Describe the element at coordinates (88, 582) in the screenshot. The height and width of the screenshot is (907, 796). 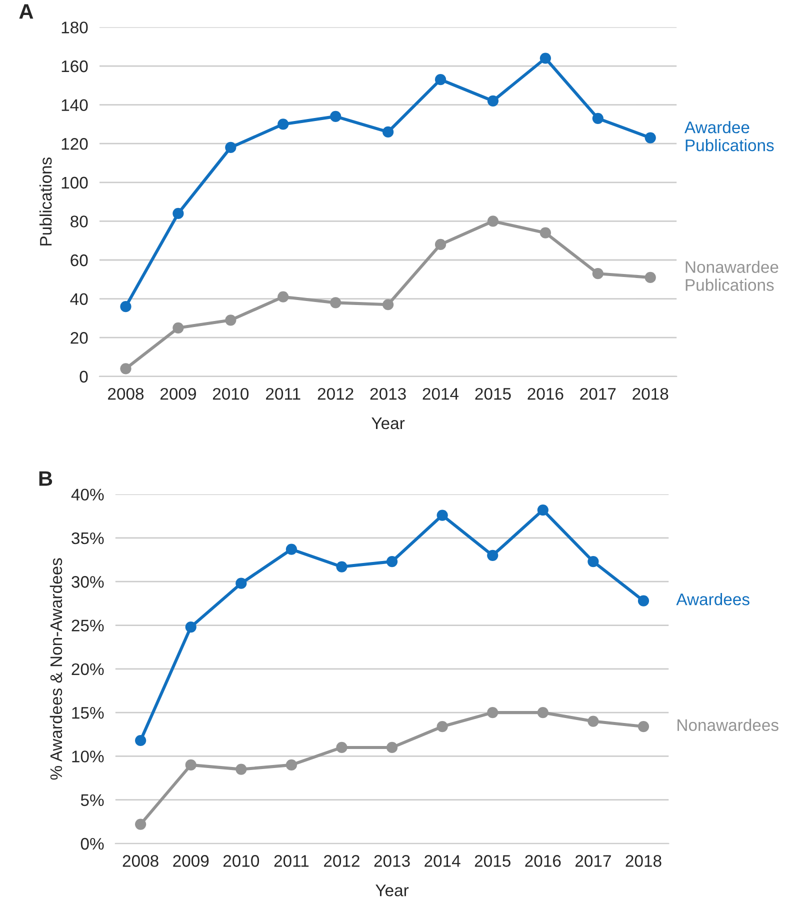
I see `y-tick-label: 30%` at that location.